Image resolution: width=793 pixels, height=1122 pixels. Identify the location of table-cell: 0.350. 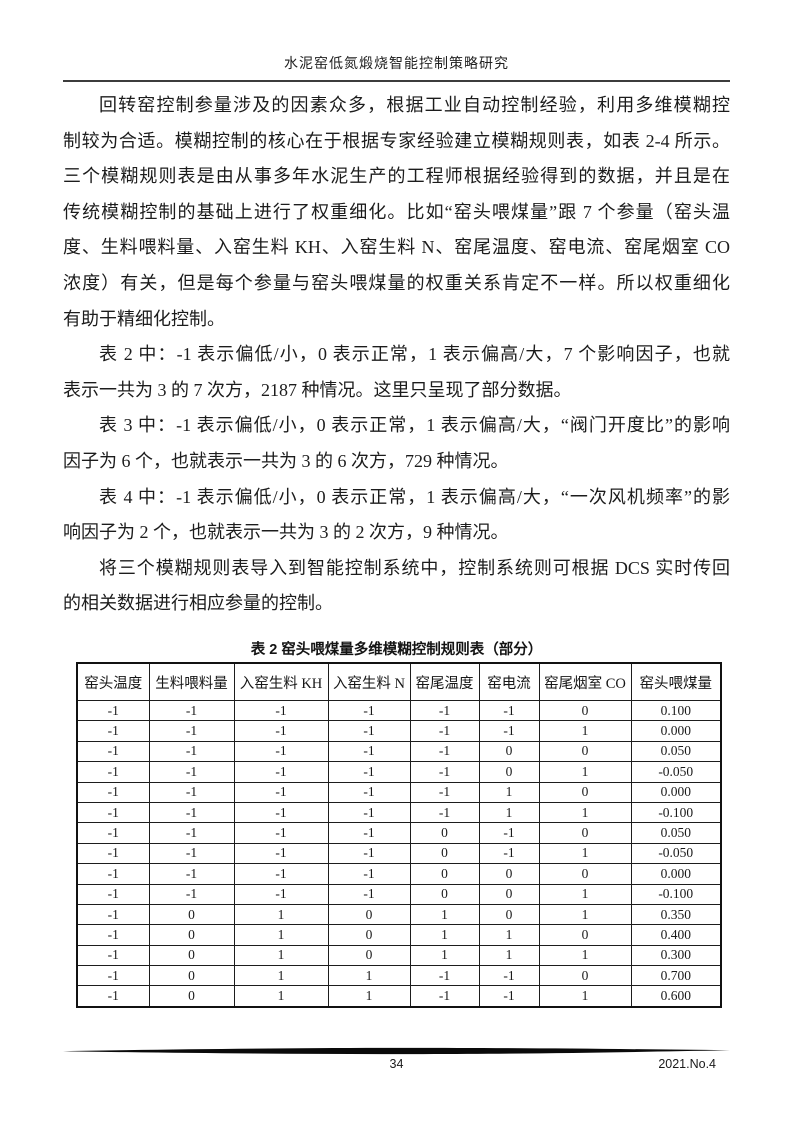
(676, 914).